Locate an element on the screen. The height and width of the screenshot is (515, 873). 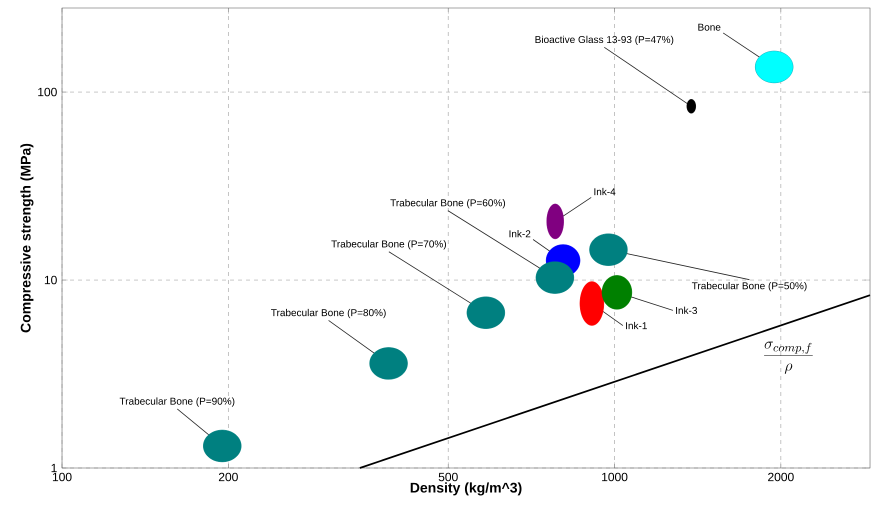
y-tick-label: 1 is located at coordinates (54, 468).